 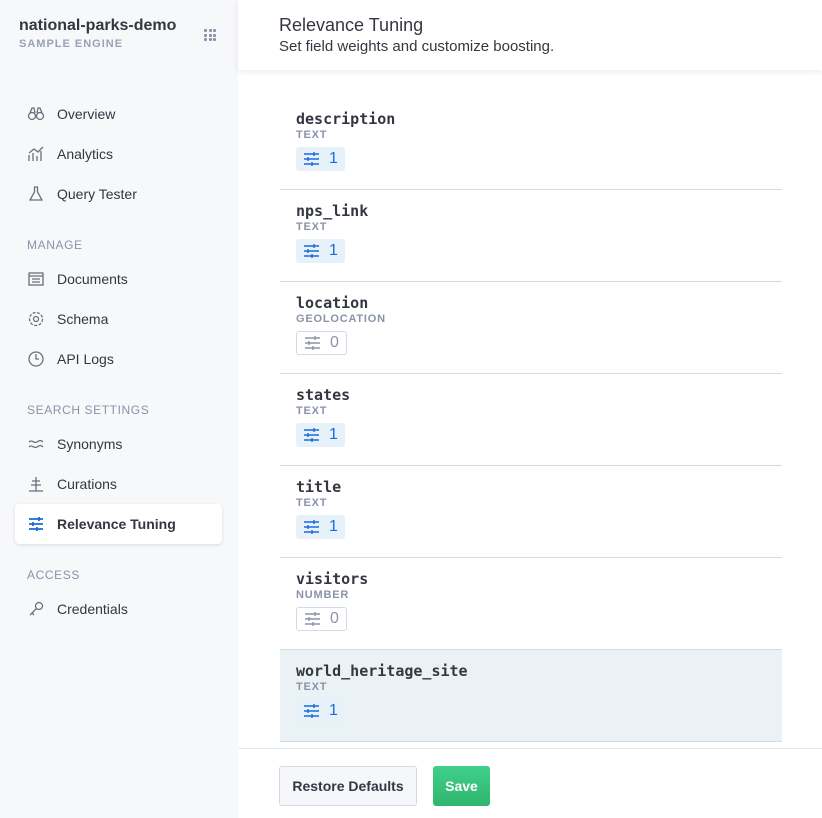 I want to click on binoculars-icon, so click(x=36, y=114).